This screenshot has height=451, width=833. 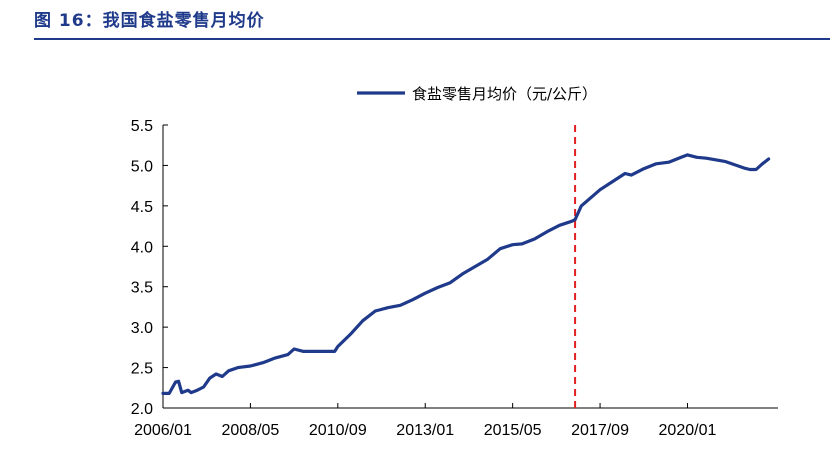 I want to click on figure-title: 图 16：我国食盐零售月均价, so click(x=149, y=21).